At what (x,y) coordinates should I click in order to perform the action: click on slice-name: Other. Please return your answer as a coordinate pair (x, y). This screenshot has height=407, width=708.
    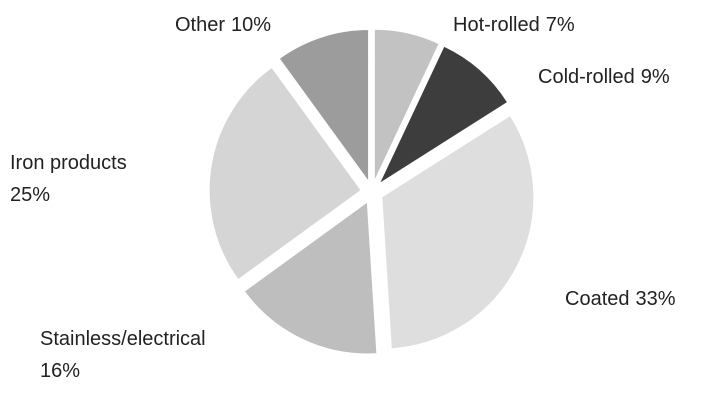
    Looking at the image, I should click on (200, 25).